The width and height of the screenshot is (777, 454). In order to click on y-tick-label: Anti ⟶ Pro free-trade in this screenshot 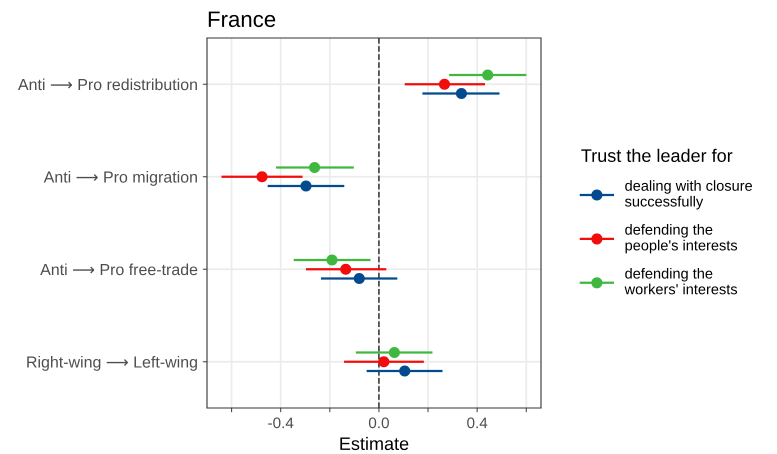, I will do `click(119, 269)`.